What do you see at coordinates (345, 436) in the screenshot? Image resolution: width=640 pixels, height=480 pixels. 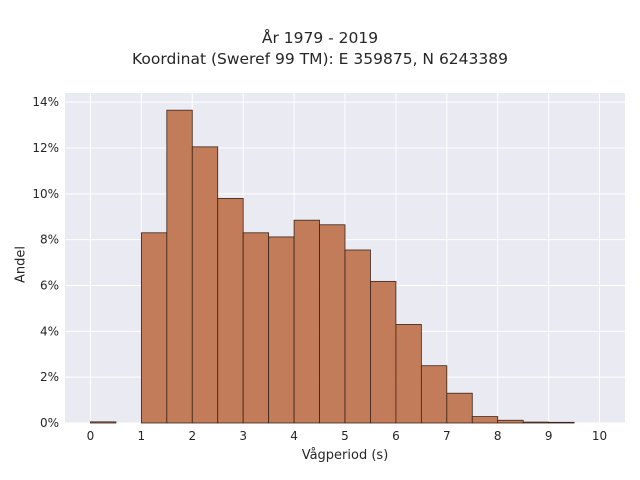 I see `x-tick-label: 5` at bounding box center [345, 436].